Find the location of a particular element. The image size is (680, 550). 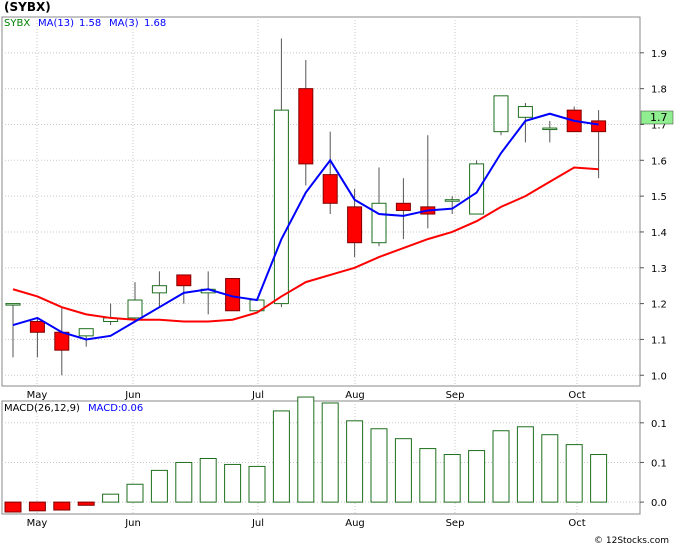

price-month-label: Aug is located at coordinates (355, 395).